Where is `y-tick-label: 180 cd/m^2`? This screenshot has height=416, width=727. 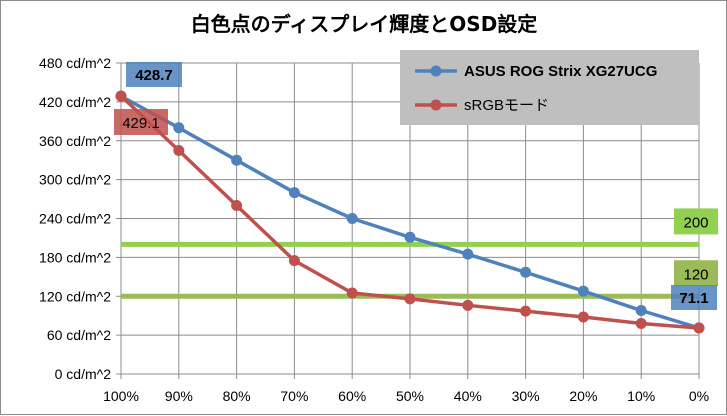
y-tick-label: 180 cd/m^2 is located at coordinates (75, 257).